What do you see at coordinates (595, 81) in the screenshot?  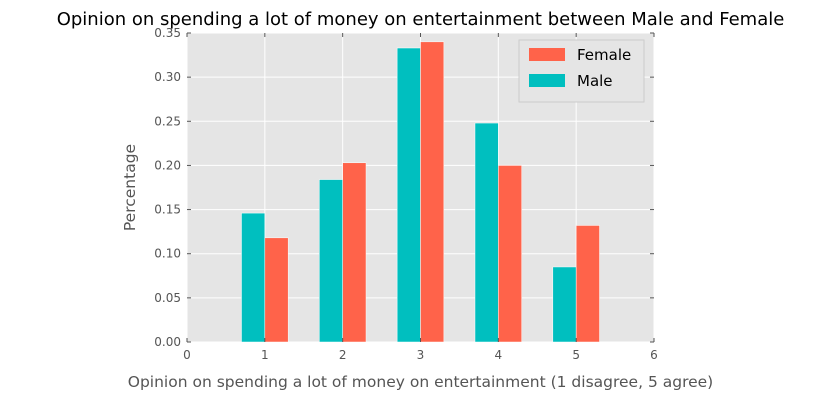 I see `legend-label: Male` at bounding box center [595, 81].